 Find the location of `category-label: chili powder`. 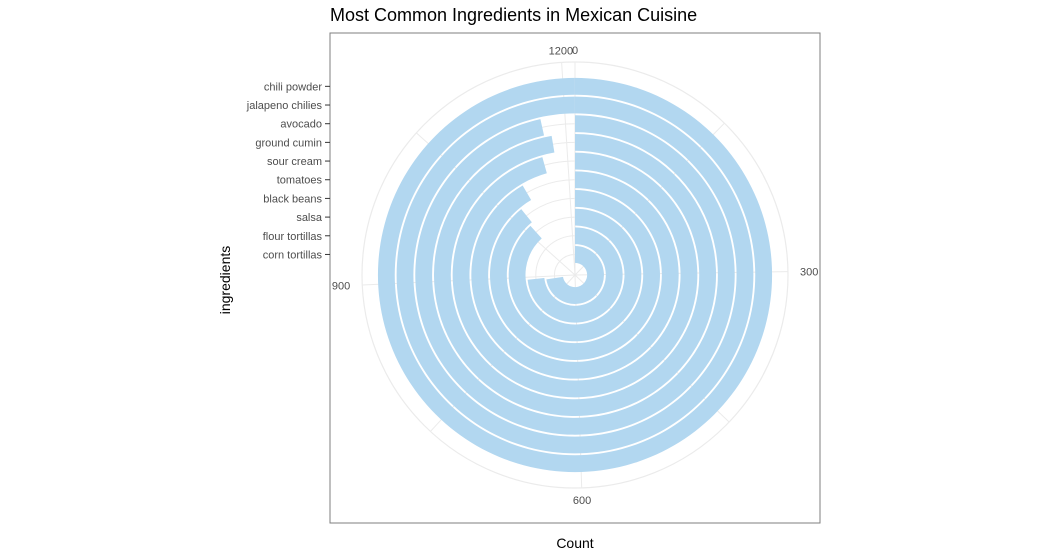

category-label: chili powder is located at coordinates (293, 87).